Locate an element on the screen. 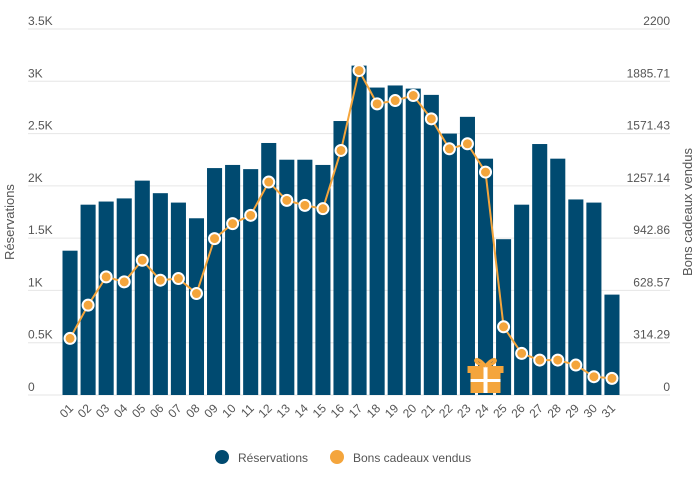 Image resolution: width=698 pixels, height=478 pixels. right-tick-label: 0 is located at coordinates (666, 387).